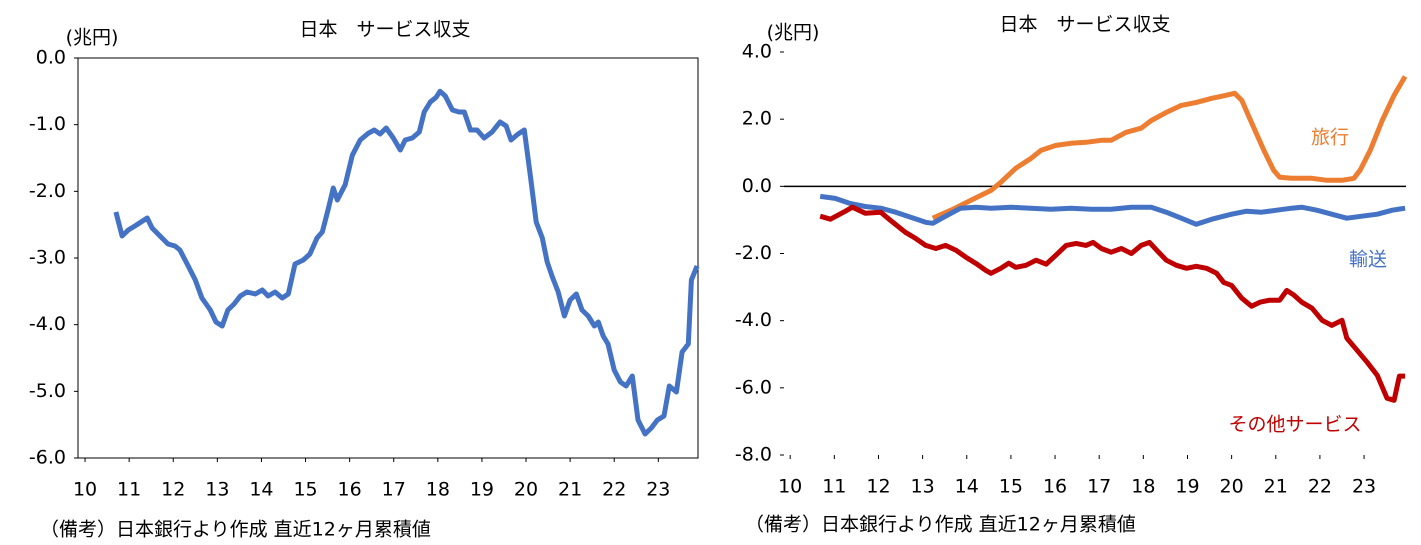  Describe the element at coordinates (757, 119) in the screenshot. I see `y-tick-label: 2.0` at that location.